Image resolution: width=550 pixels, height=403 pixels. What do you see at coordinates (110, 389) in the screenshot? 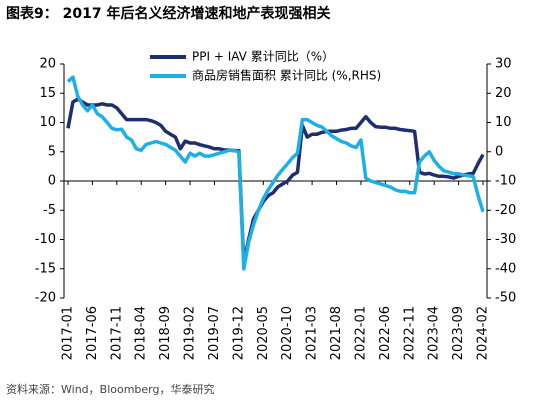
I see `source-note: 资料来源：Wind，Bloomberg，华泰研究` at bounding box center [110, 389].